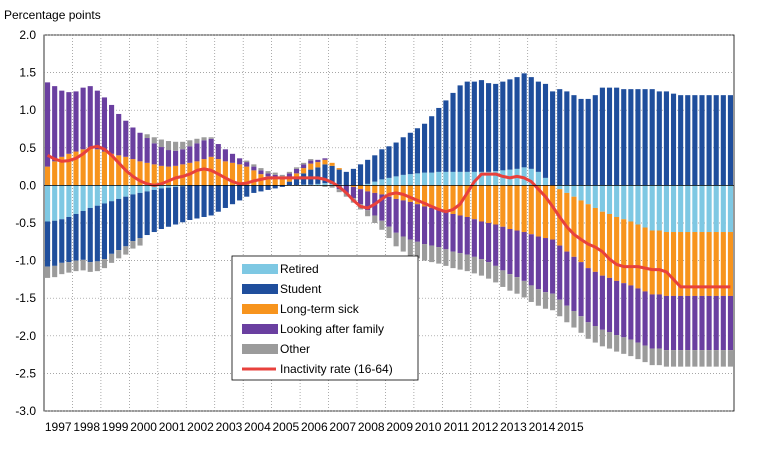 This screenshot has width=758, height=456. Describe the element at coordinates (301, 289) in the screenshot. I see `legend-label: Student` at that location.